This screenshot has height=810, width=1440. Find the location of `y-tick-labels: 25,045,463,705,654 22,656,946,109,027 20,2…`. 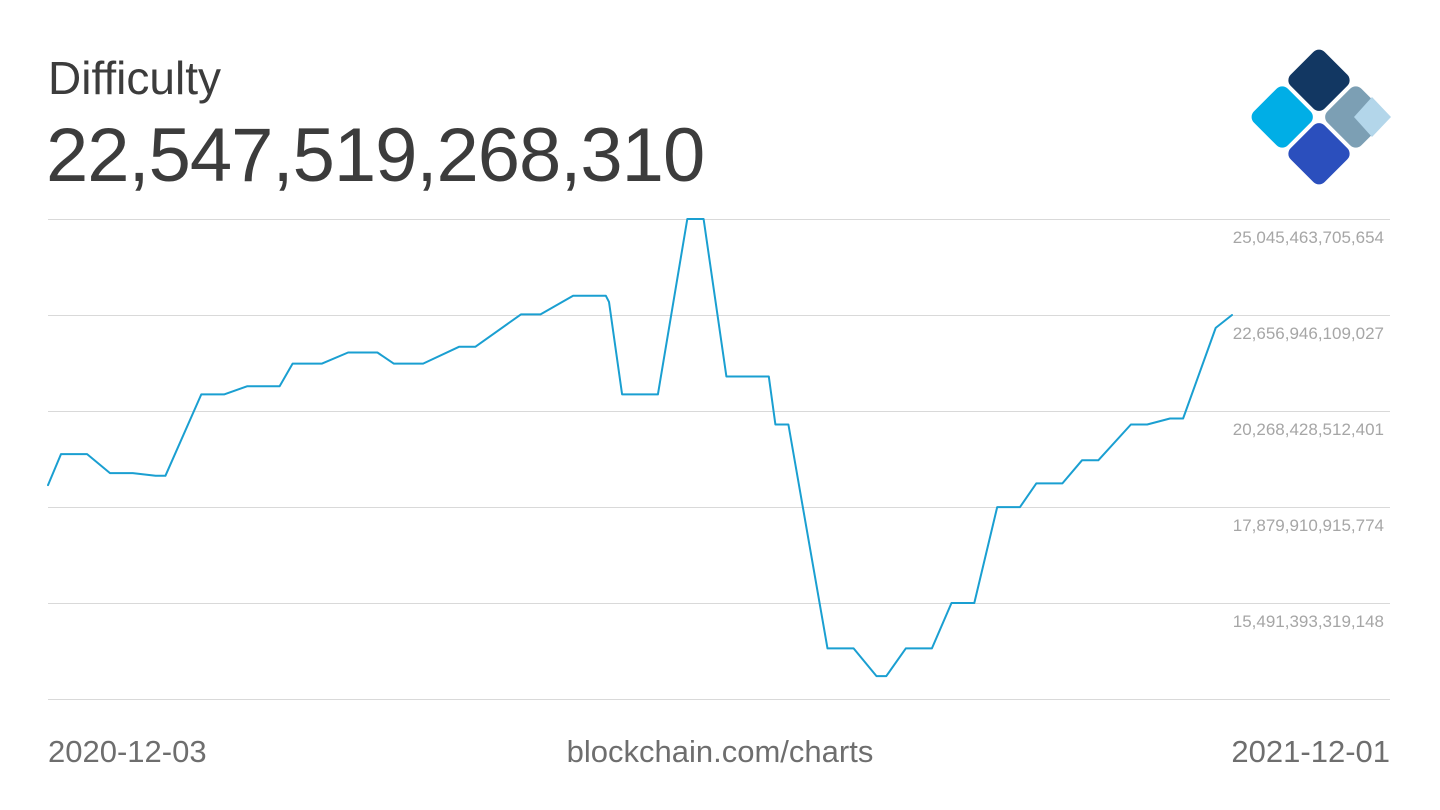

y-tick-labels: 25,045,463,705,654 22,656,946,109,027 20,2… is located at coordinates (1308, 429).